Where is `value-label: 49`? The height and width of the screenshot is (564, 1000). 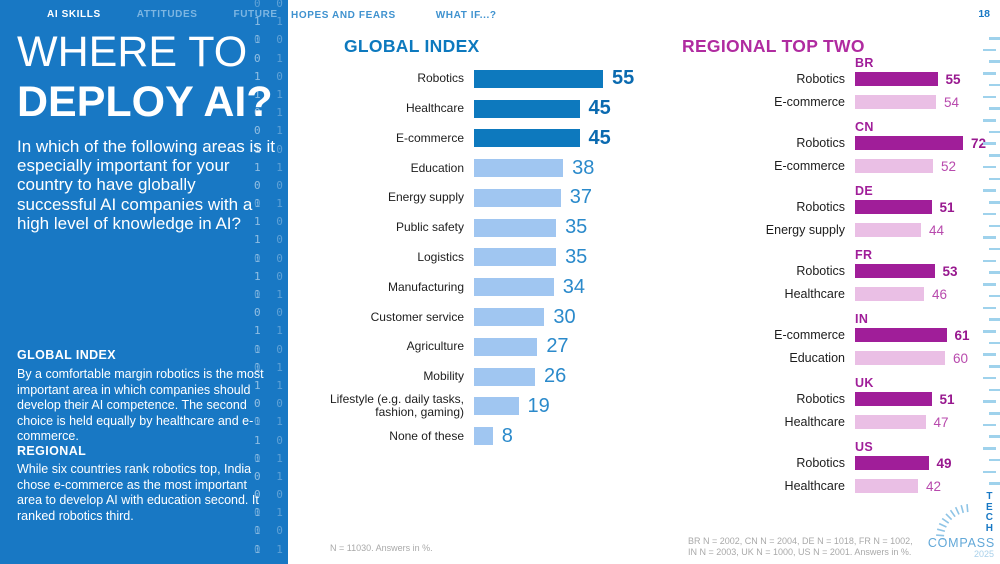 value-label: 49 is located at coordinates (944, 463).